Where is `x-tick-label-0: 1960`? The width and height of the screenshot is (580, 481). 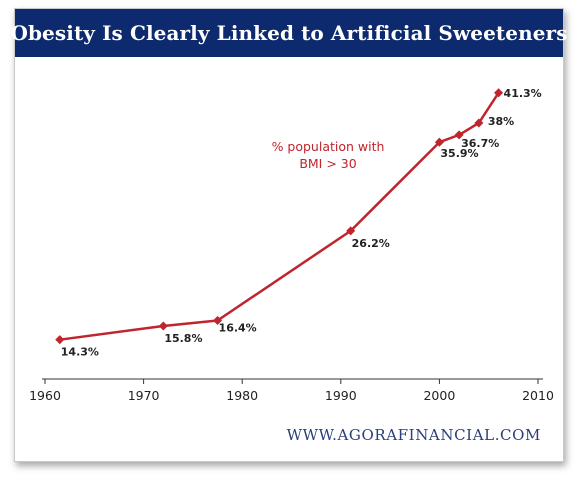
x-tick-label-0: 1960 is located at coordinates (45, 395).